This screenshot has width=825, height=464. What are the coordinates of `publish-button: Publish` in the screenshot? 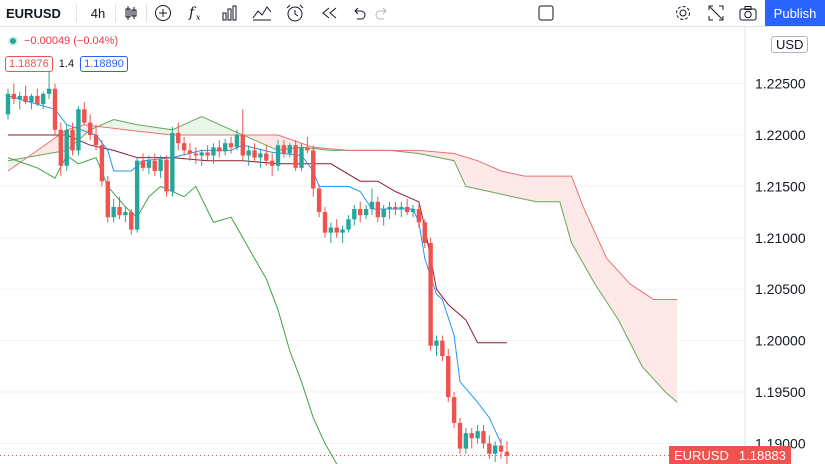 It's located at (795, 13).